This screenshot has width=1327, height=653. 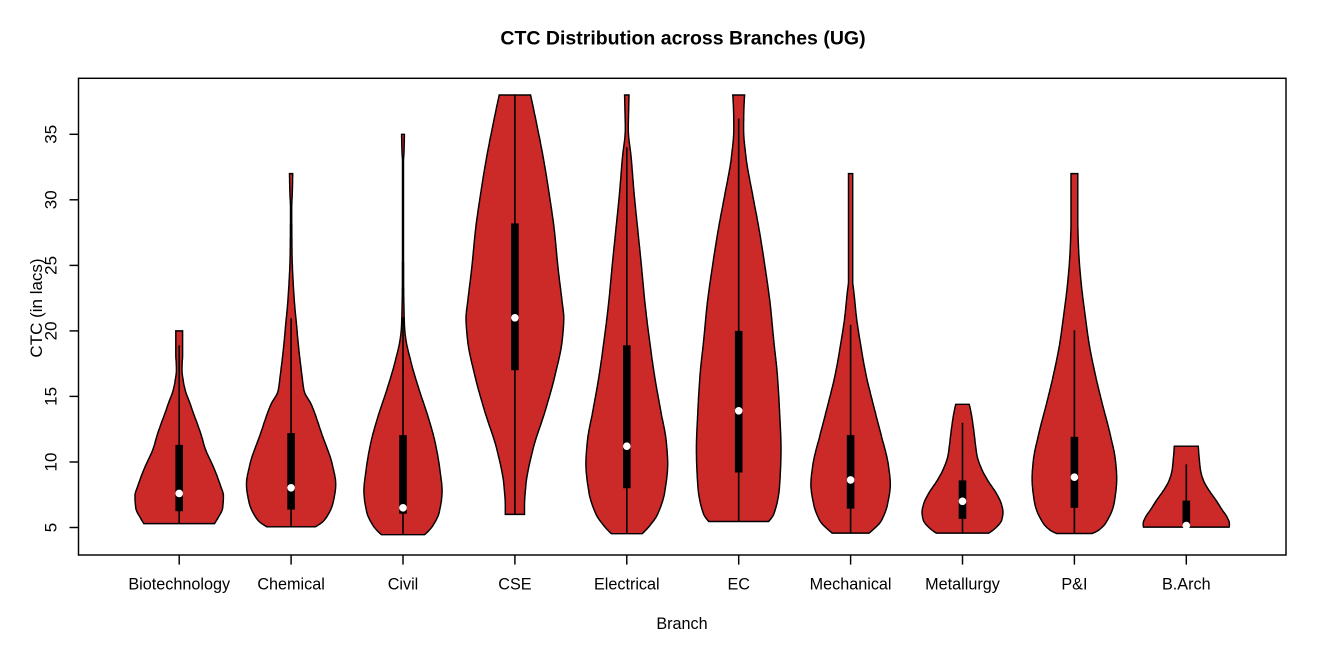 I want to click on svg-text: 15, so click(x=50, y=396).